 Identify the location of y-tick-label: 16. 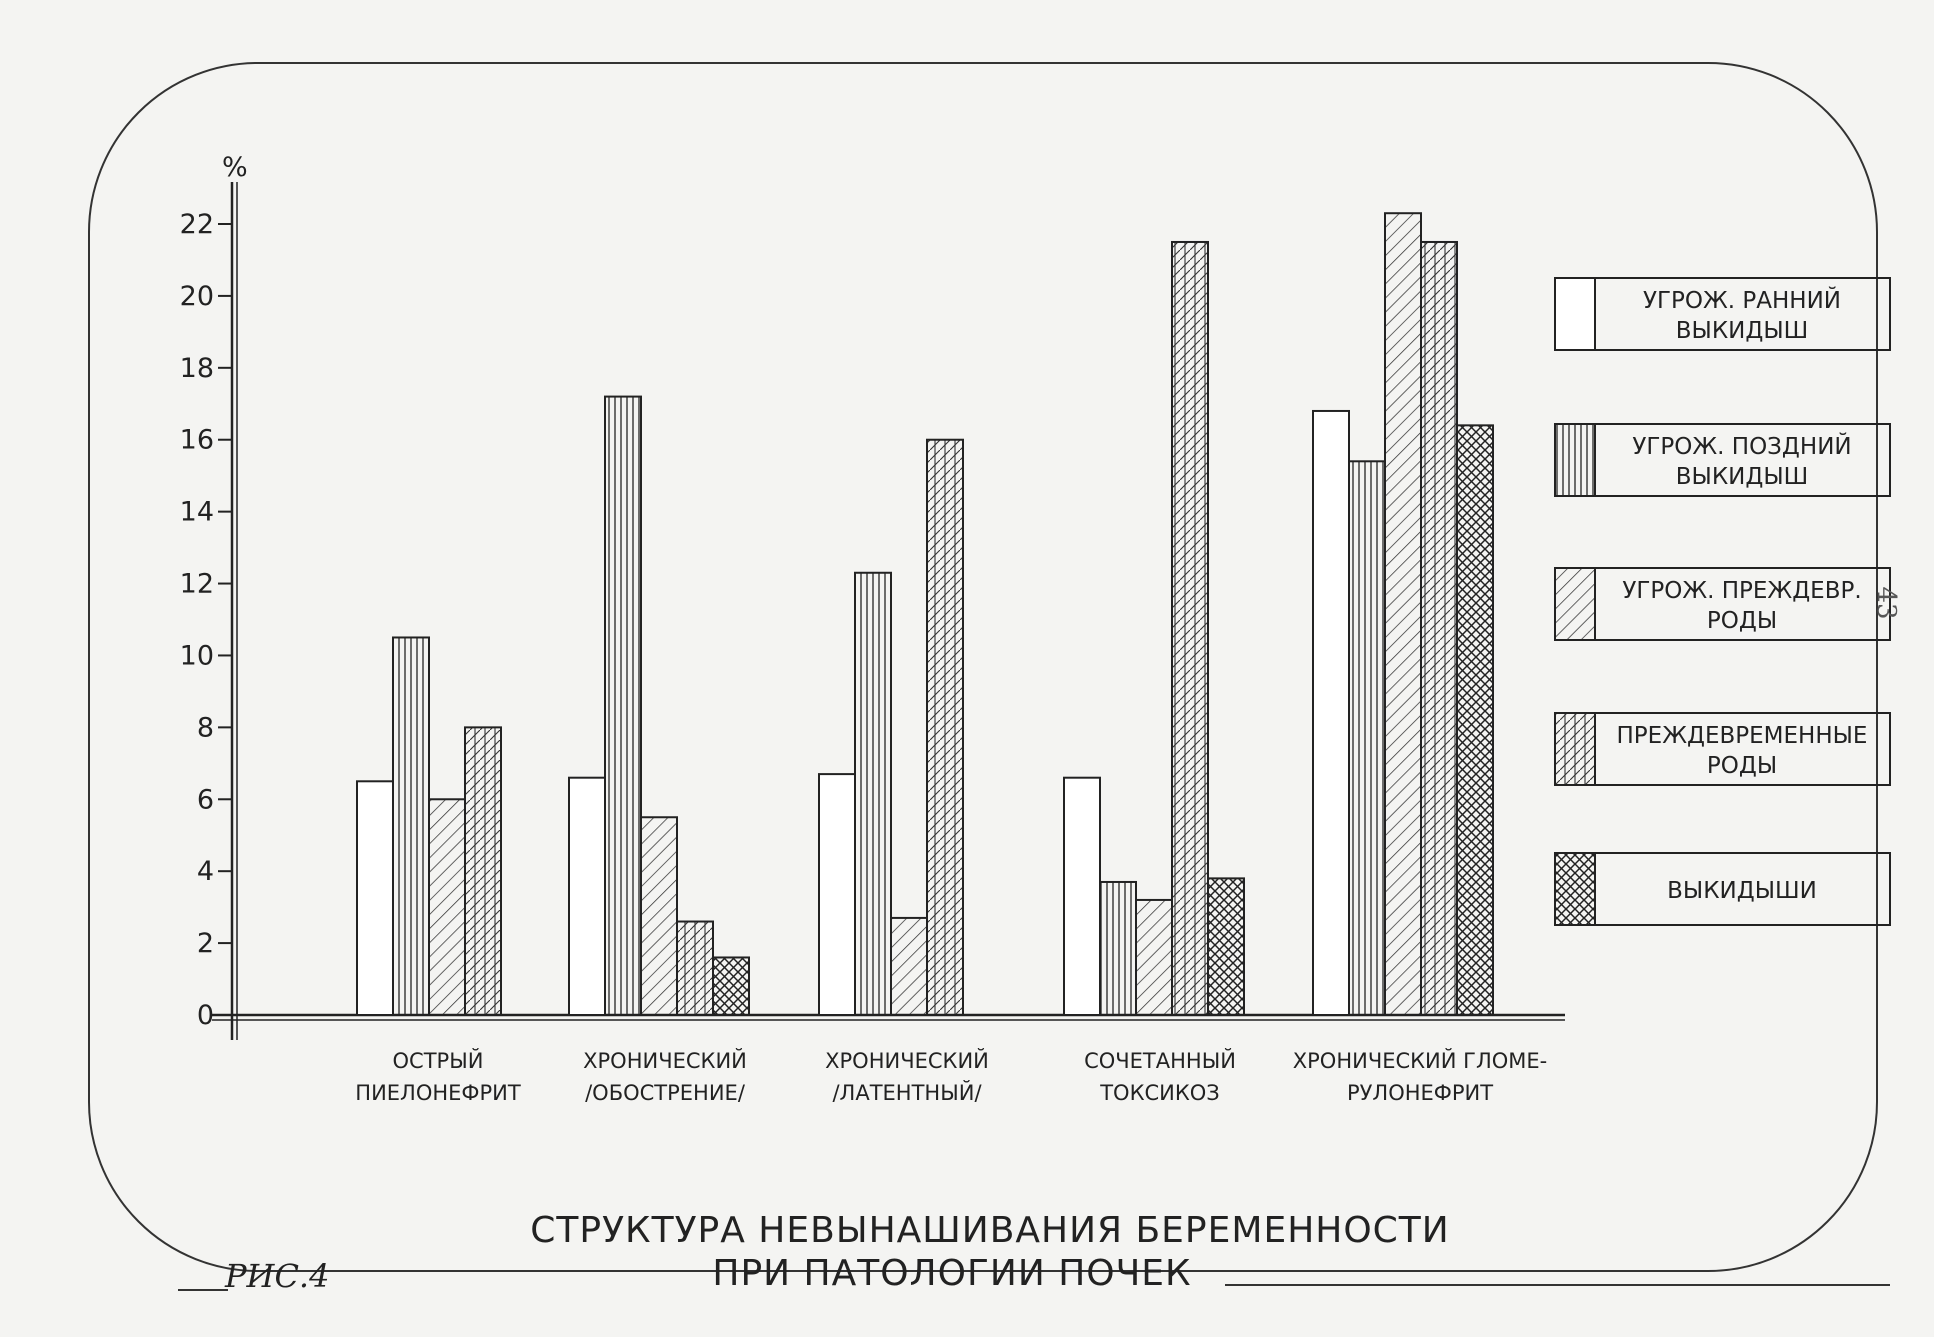
(197, 440).